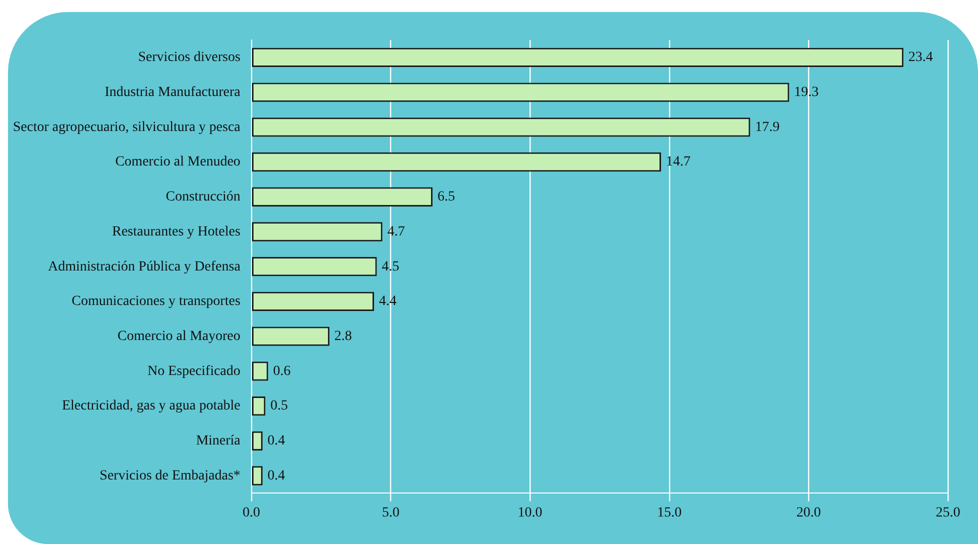 Image resolution: width=978 pixels, height=544 pixels. What do you see at coordinates (251, 512) in the screenshot?
I see `x-tick-label: 0.0` at bounding box center [251, 512].